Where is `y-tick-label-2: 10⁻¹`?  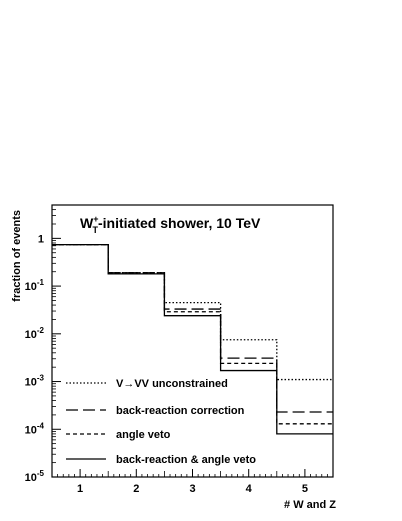
y-tick-label-2: 10⁻¹ is located at coordinates (35, 285).